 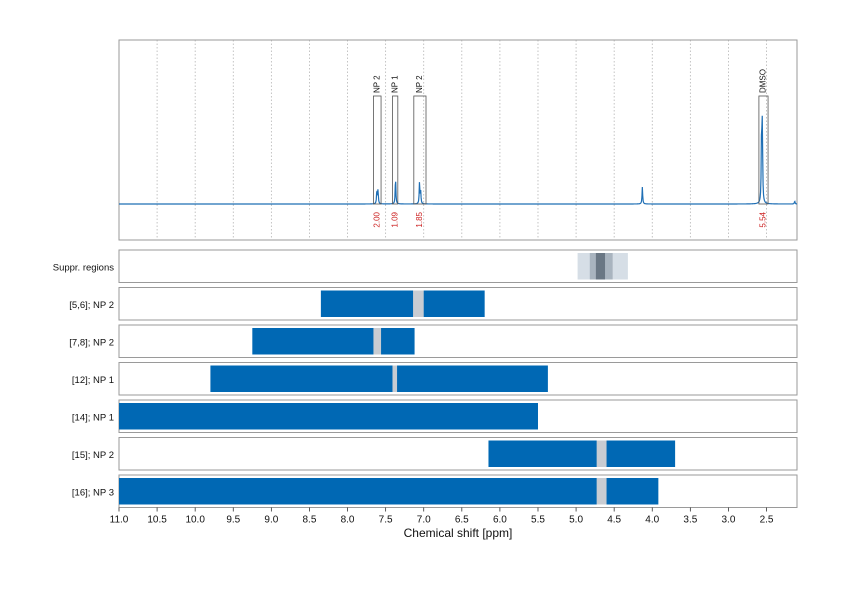 What do you see at coordinates (458, 160) in the screenshot?
I see `spectrum-line` at bounding box center [458, 160].